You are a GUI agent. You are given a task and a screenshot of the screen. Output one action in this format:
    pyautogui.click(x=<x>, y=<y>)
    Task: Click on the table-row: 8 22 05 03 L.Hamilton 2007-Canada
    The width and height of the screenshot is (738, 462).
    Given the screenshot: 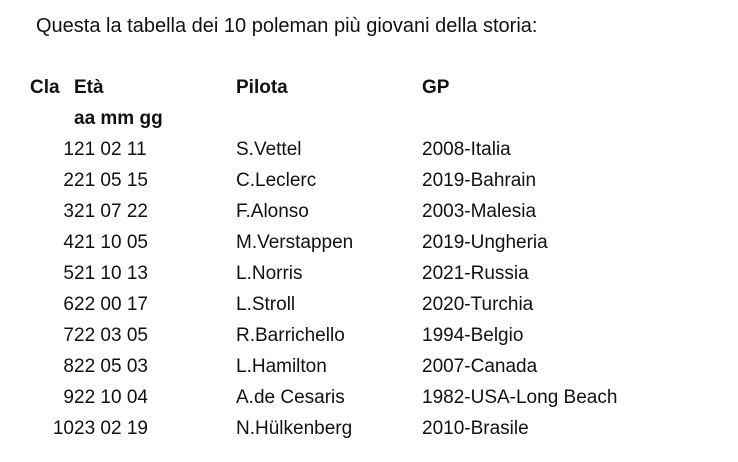 What is the action you would take?
    pyautogui.click(x=361, y=366)
    